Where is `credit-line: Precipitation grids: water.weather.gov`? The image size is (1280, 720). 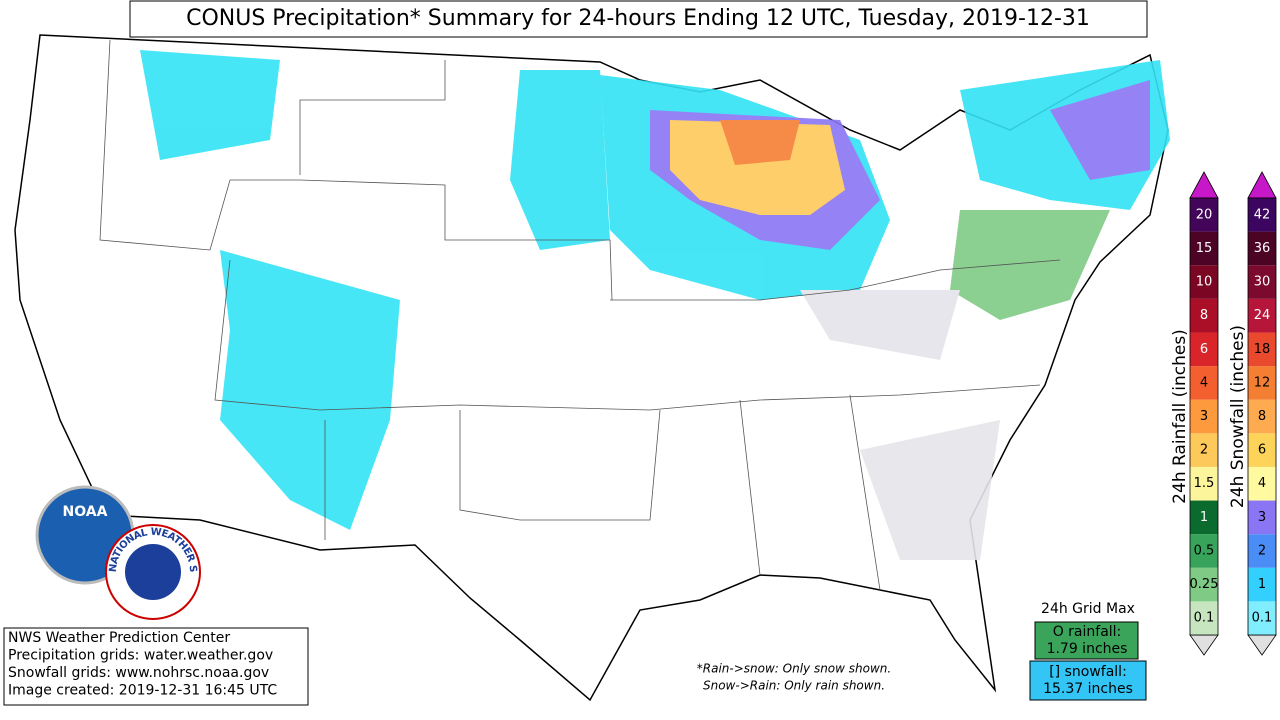 credit-line: Precipitation grids: water.weather.gov is located at coordinates (140, 656).